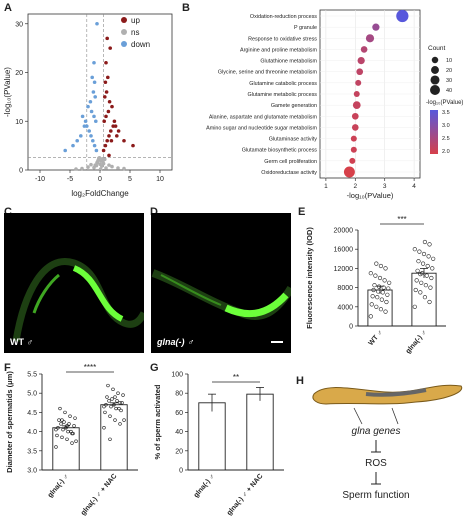 The height and width of the screenshot is (524, 474). What do you see at coordinates (140, 44) in the screenshot?
I see `legend-label-down: down` at bounding box center [140, 44].